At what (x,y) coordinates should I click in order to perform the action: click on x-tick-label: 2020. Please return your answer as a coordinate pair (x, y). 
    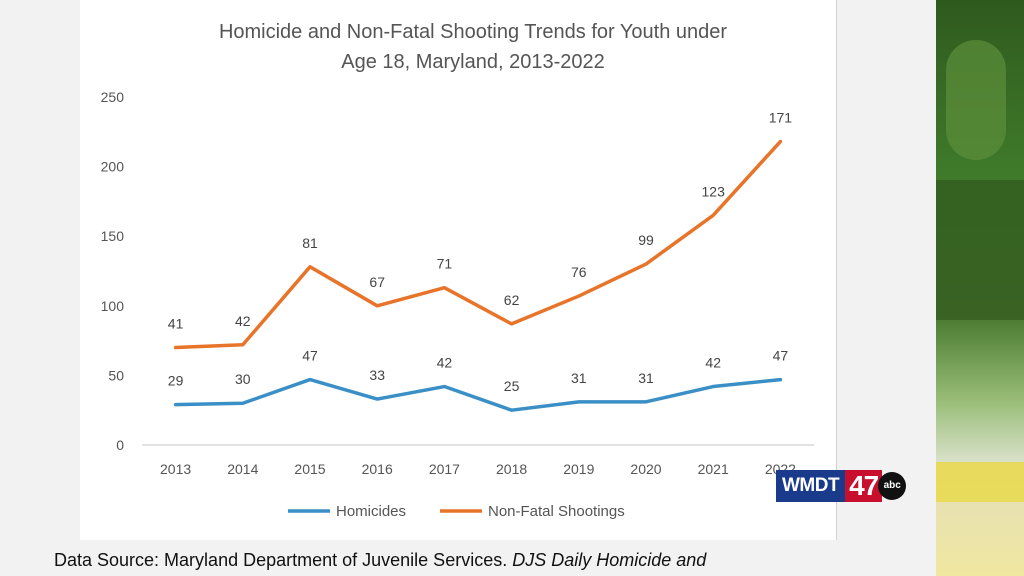
    Looking at the image, I should click on (645, 469).